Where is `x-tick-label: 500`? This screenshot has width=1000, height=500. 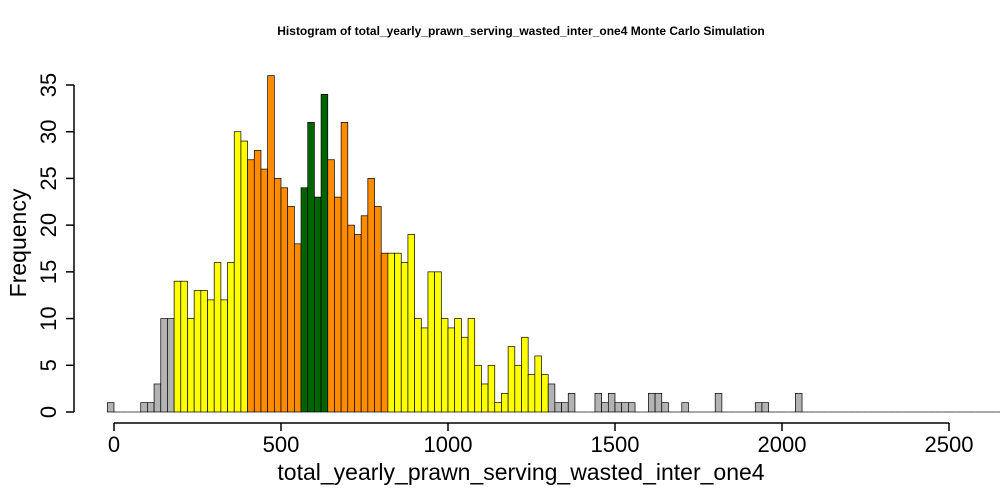
x-tick-label: 500 is located at coordinates (281, 444).